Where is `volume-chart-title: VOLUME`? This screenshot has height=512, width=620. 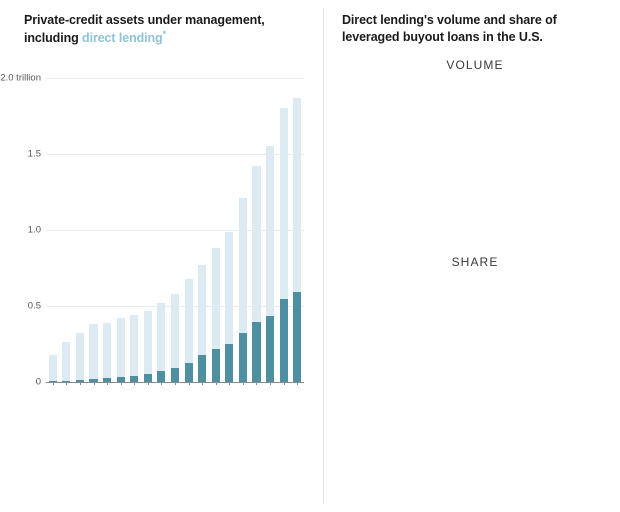
volume-chart-title: VOLUME is located at coordinates (475, 65).